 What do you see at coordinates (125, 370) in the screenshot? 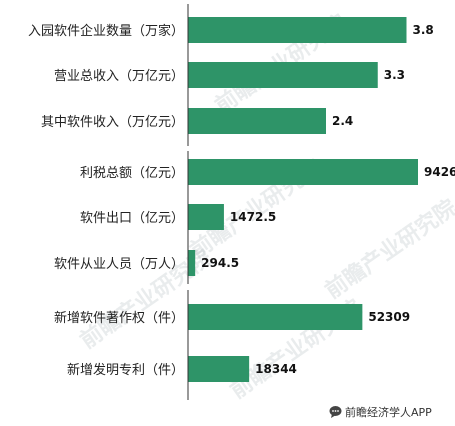
I see `category-label: 新增发明专利（件）` at bounding box center [125, 370].